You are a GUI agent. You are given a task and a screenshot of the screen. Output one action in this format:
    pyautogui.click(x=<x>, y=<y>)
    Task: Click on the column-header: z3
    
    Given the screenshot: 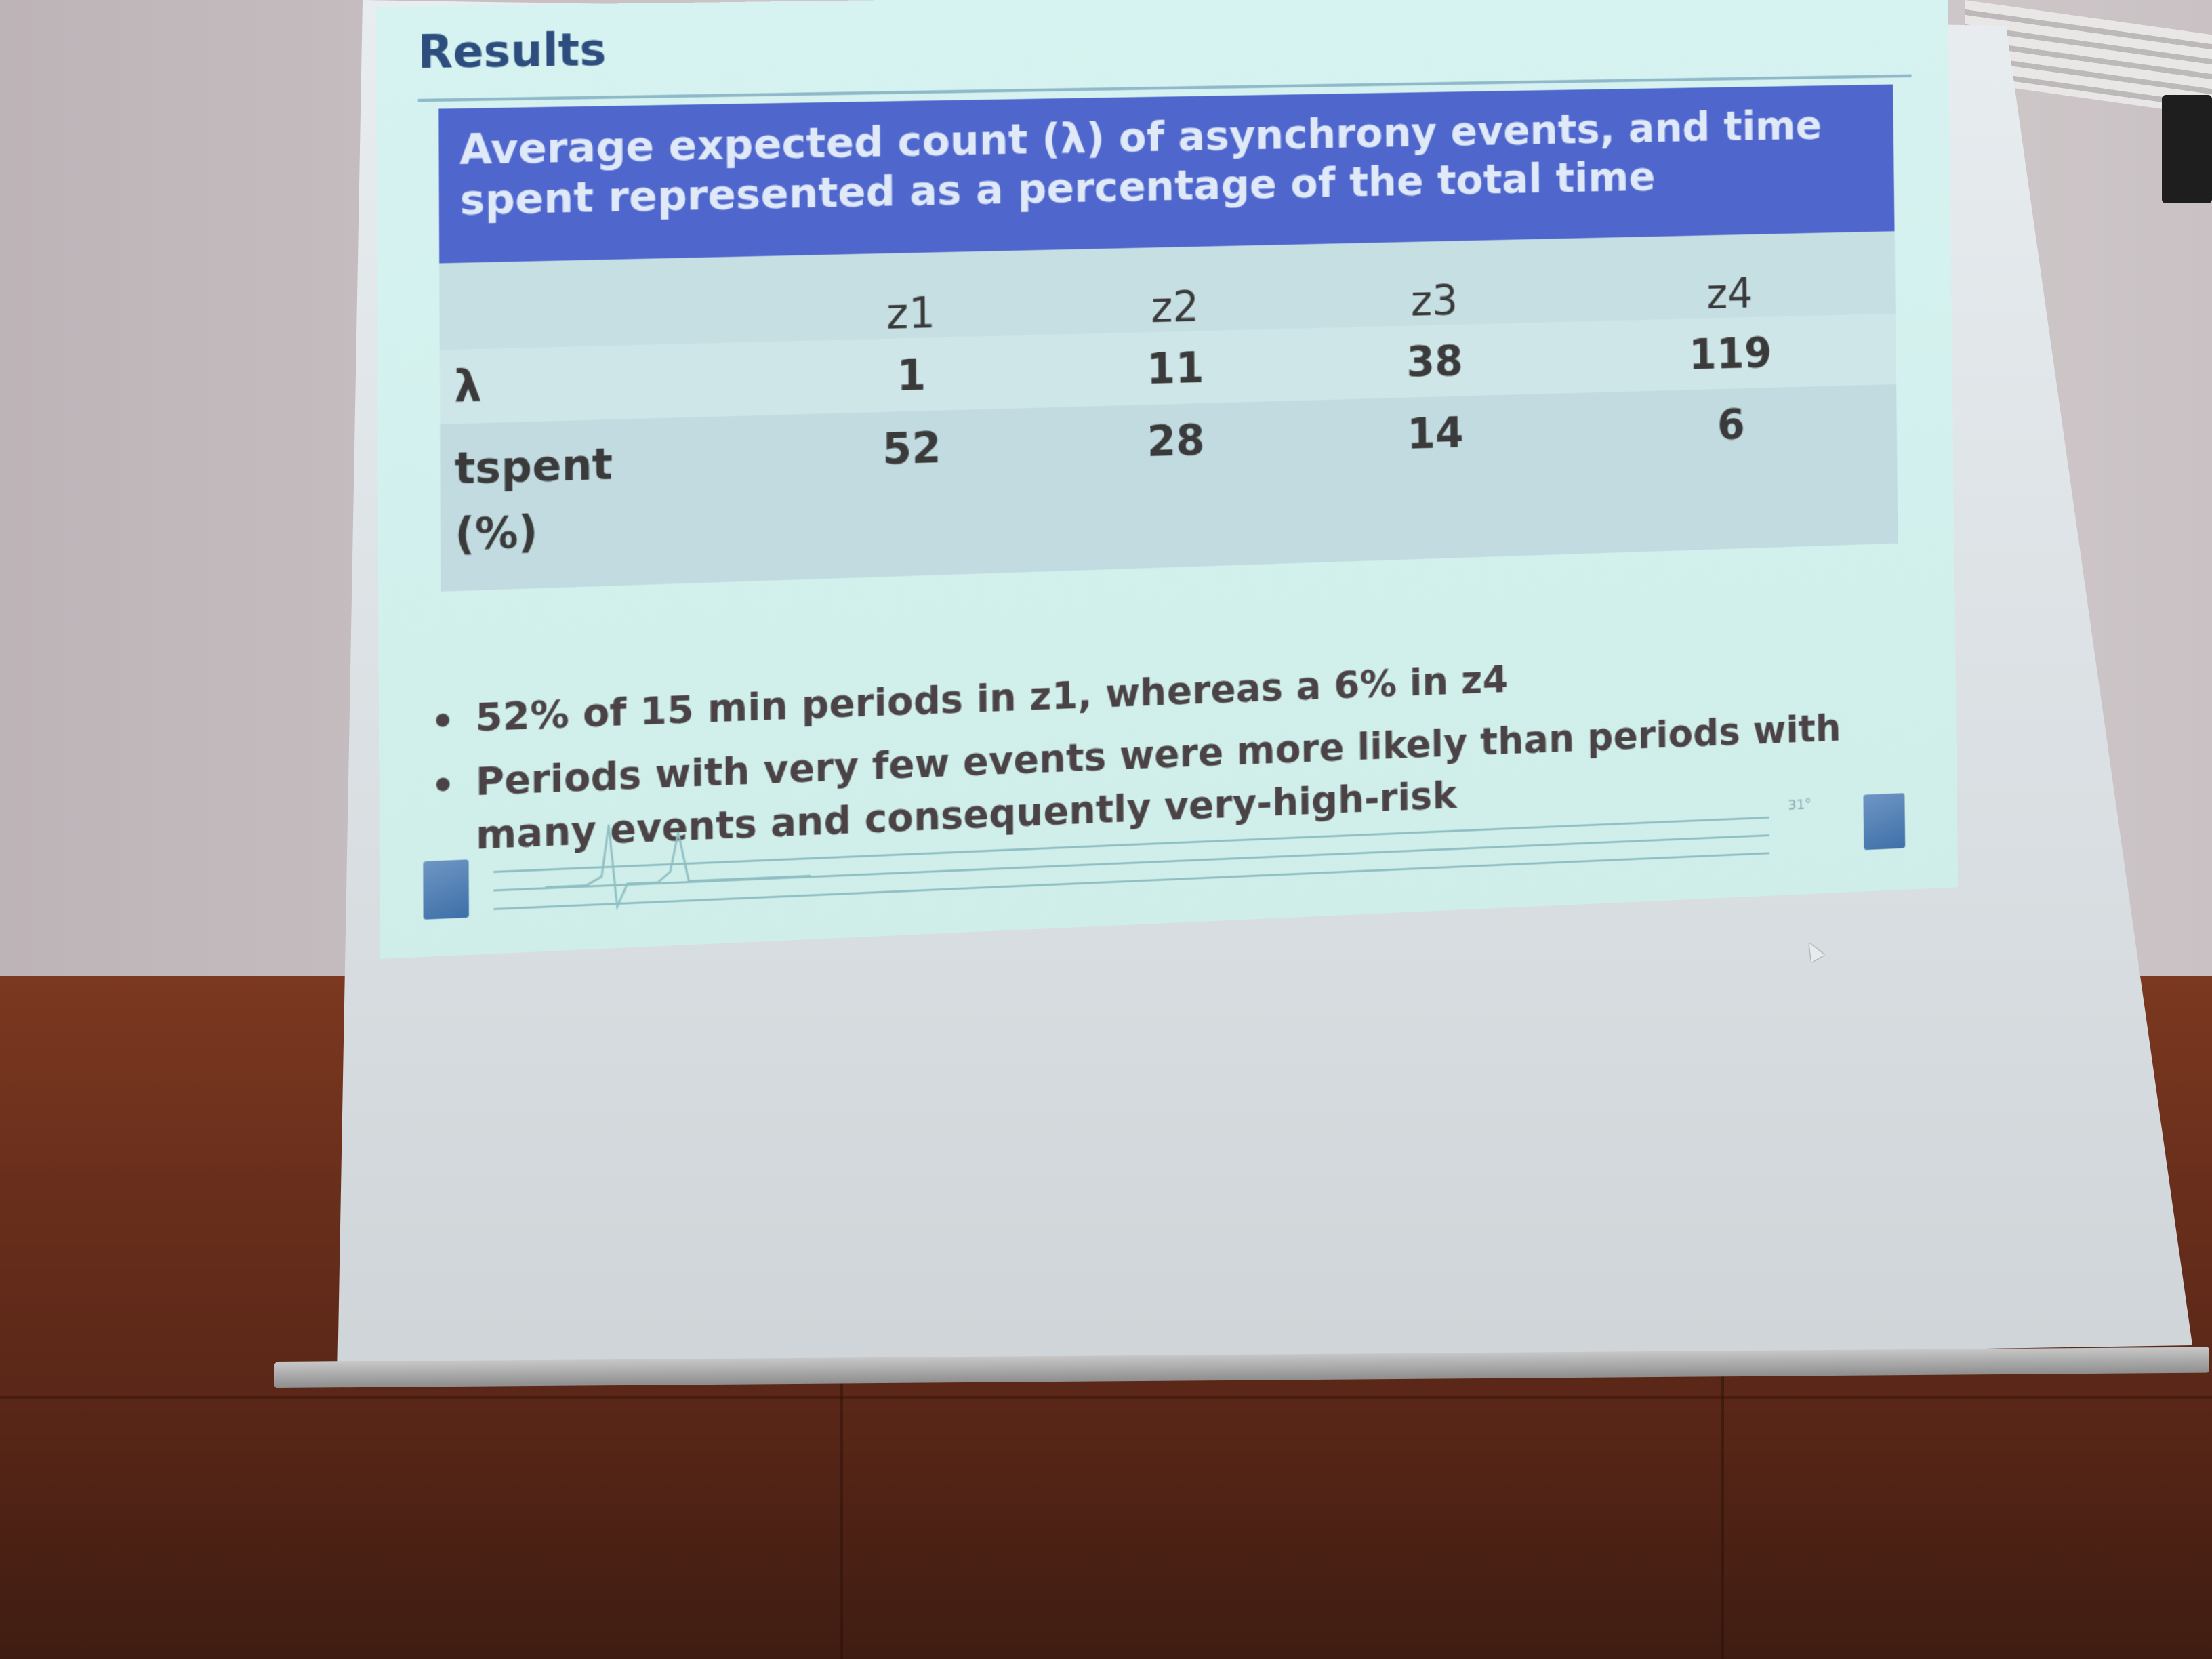 What is the action you would take?
    pyautogui.click(x=1433, y=284)
    